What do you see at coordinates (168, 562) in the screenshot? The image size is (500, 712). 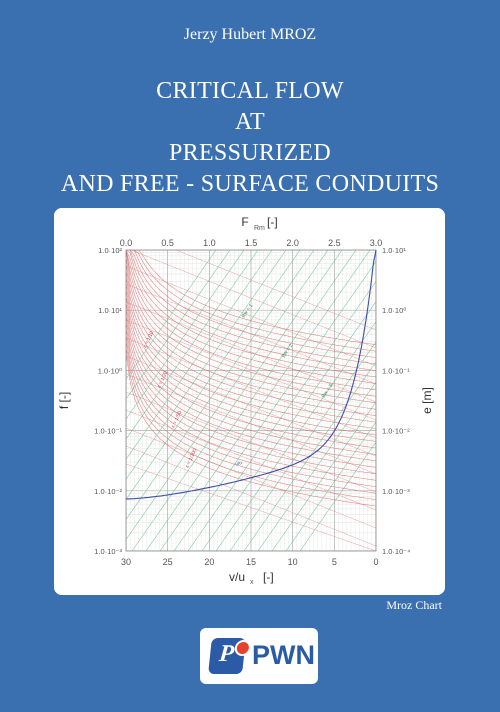 I see `bottom-tick-label: 25` at bounding box center [168, 562].